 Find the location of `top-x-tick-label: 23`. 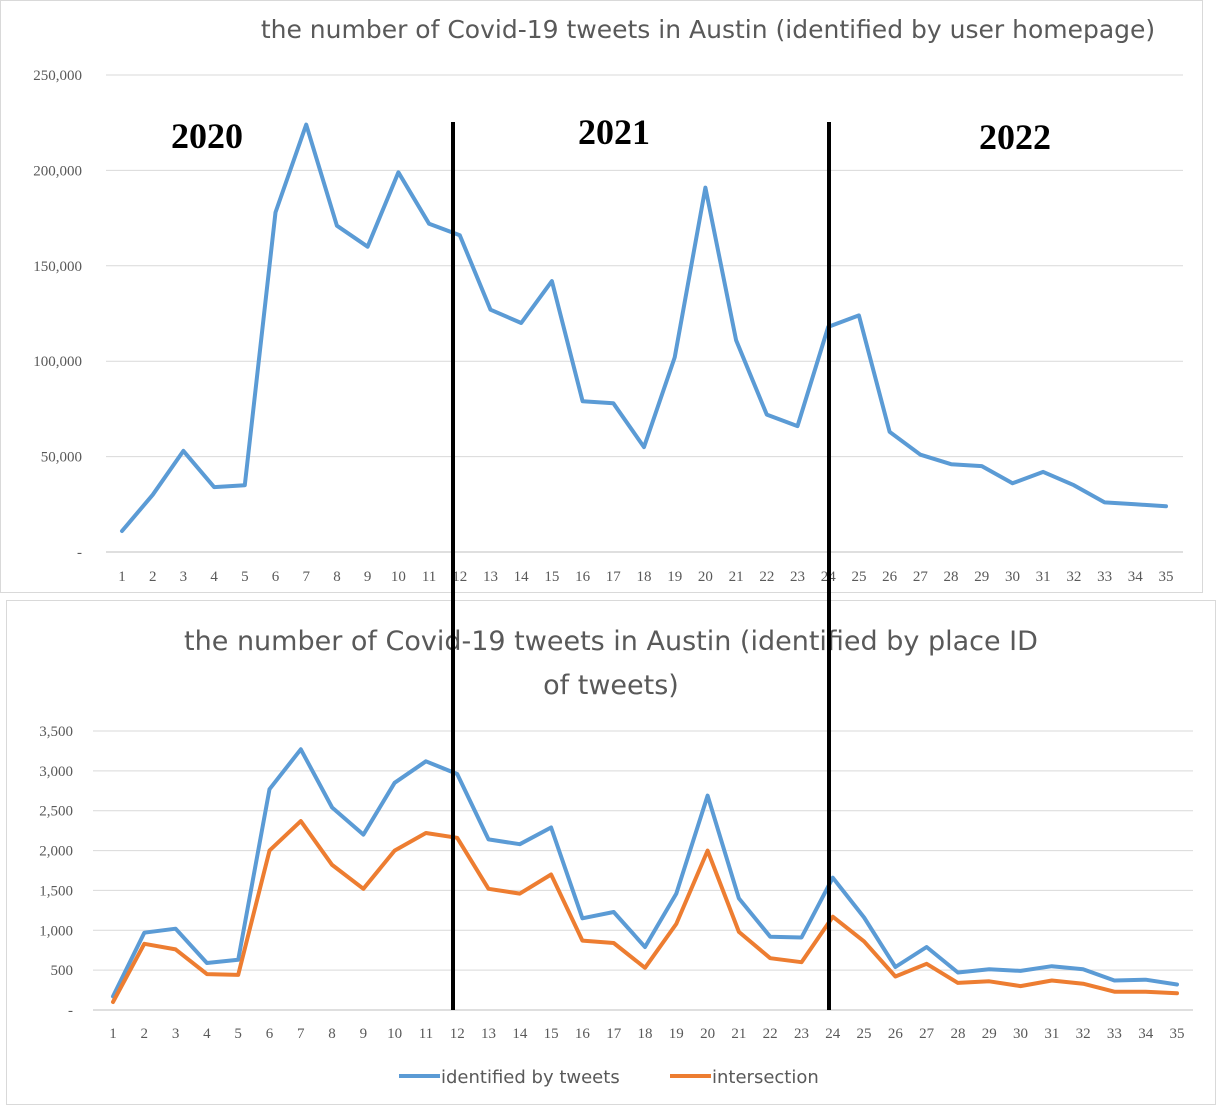

top-x-tick-label: 23 is located at coordinates (797, 577).